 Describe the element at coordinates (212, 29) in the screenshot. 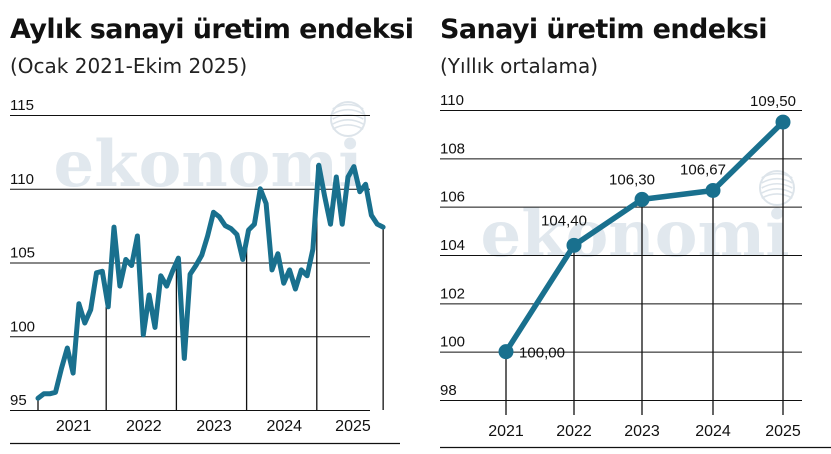

I see `monthly-chart-title: Aylık sanayi üretim endeksi` at that location.